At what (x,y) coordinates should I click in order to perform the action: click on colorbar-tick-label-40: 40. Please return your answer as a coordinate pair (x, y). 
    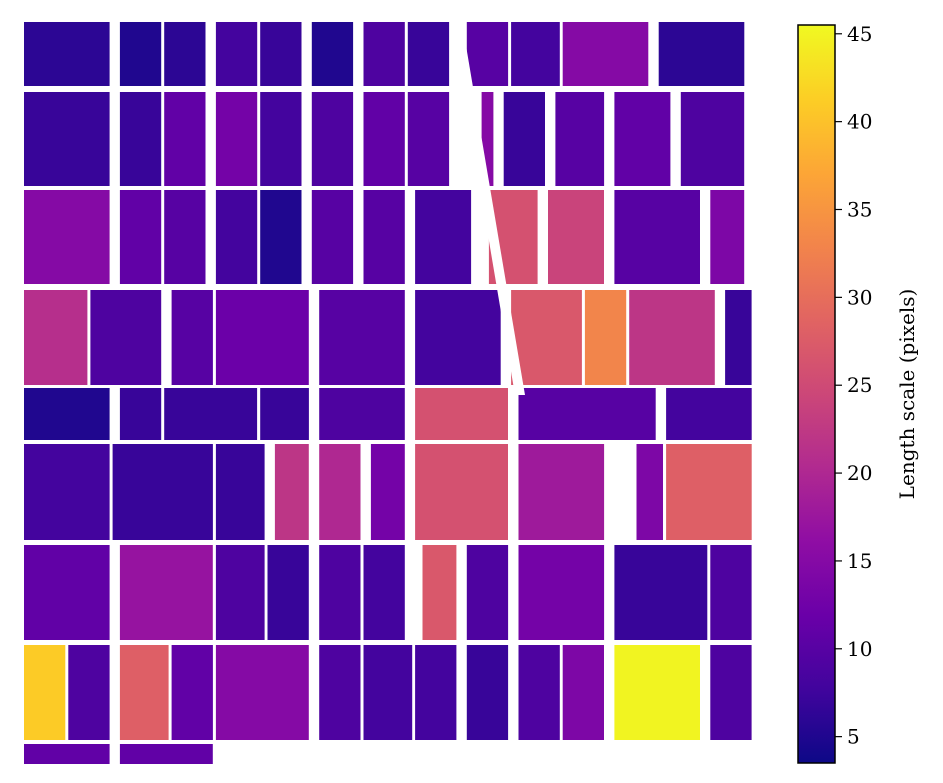
    Looking at the image, I should click on (859, 122).